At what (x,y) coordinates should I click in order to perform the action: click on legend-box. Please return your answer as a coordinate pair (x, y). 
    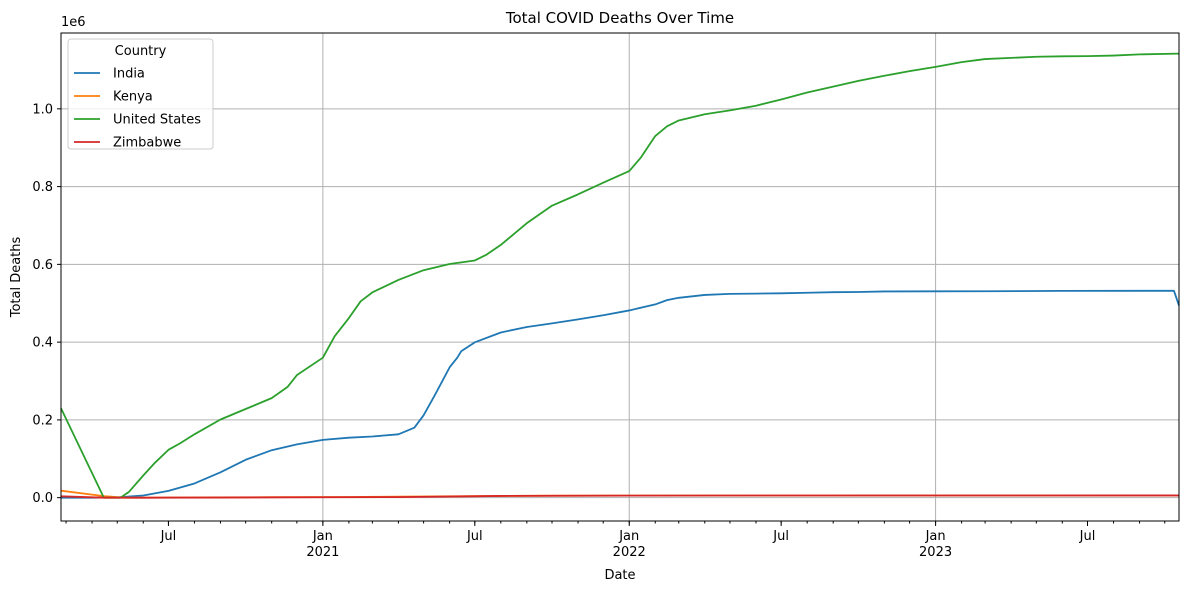
    Looking at the image, I should click on (140, 94).